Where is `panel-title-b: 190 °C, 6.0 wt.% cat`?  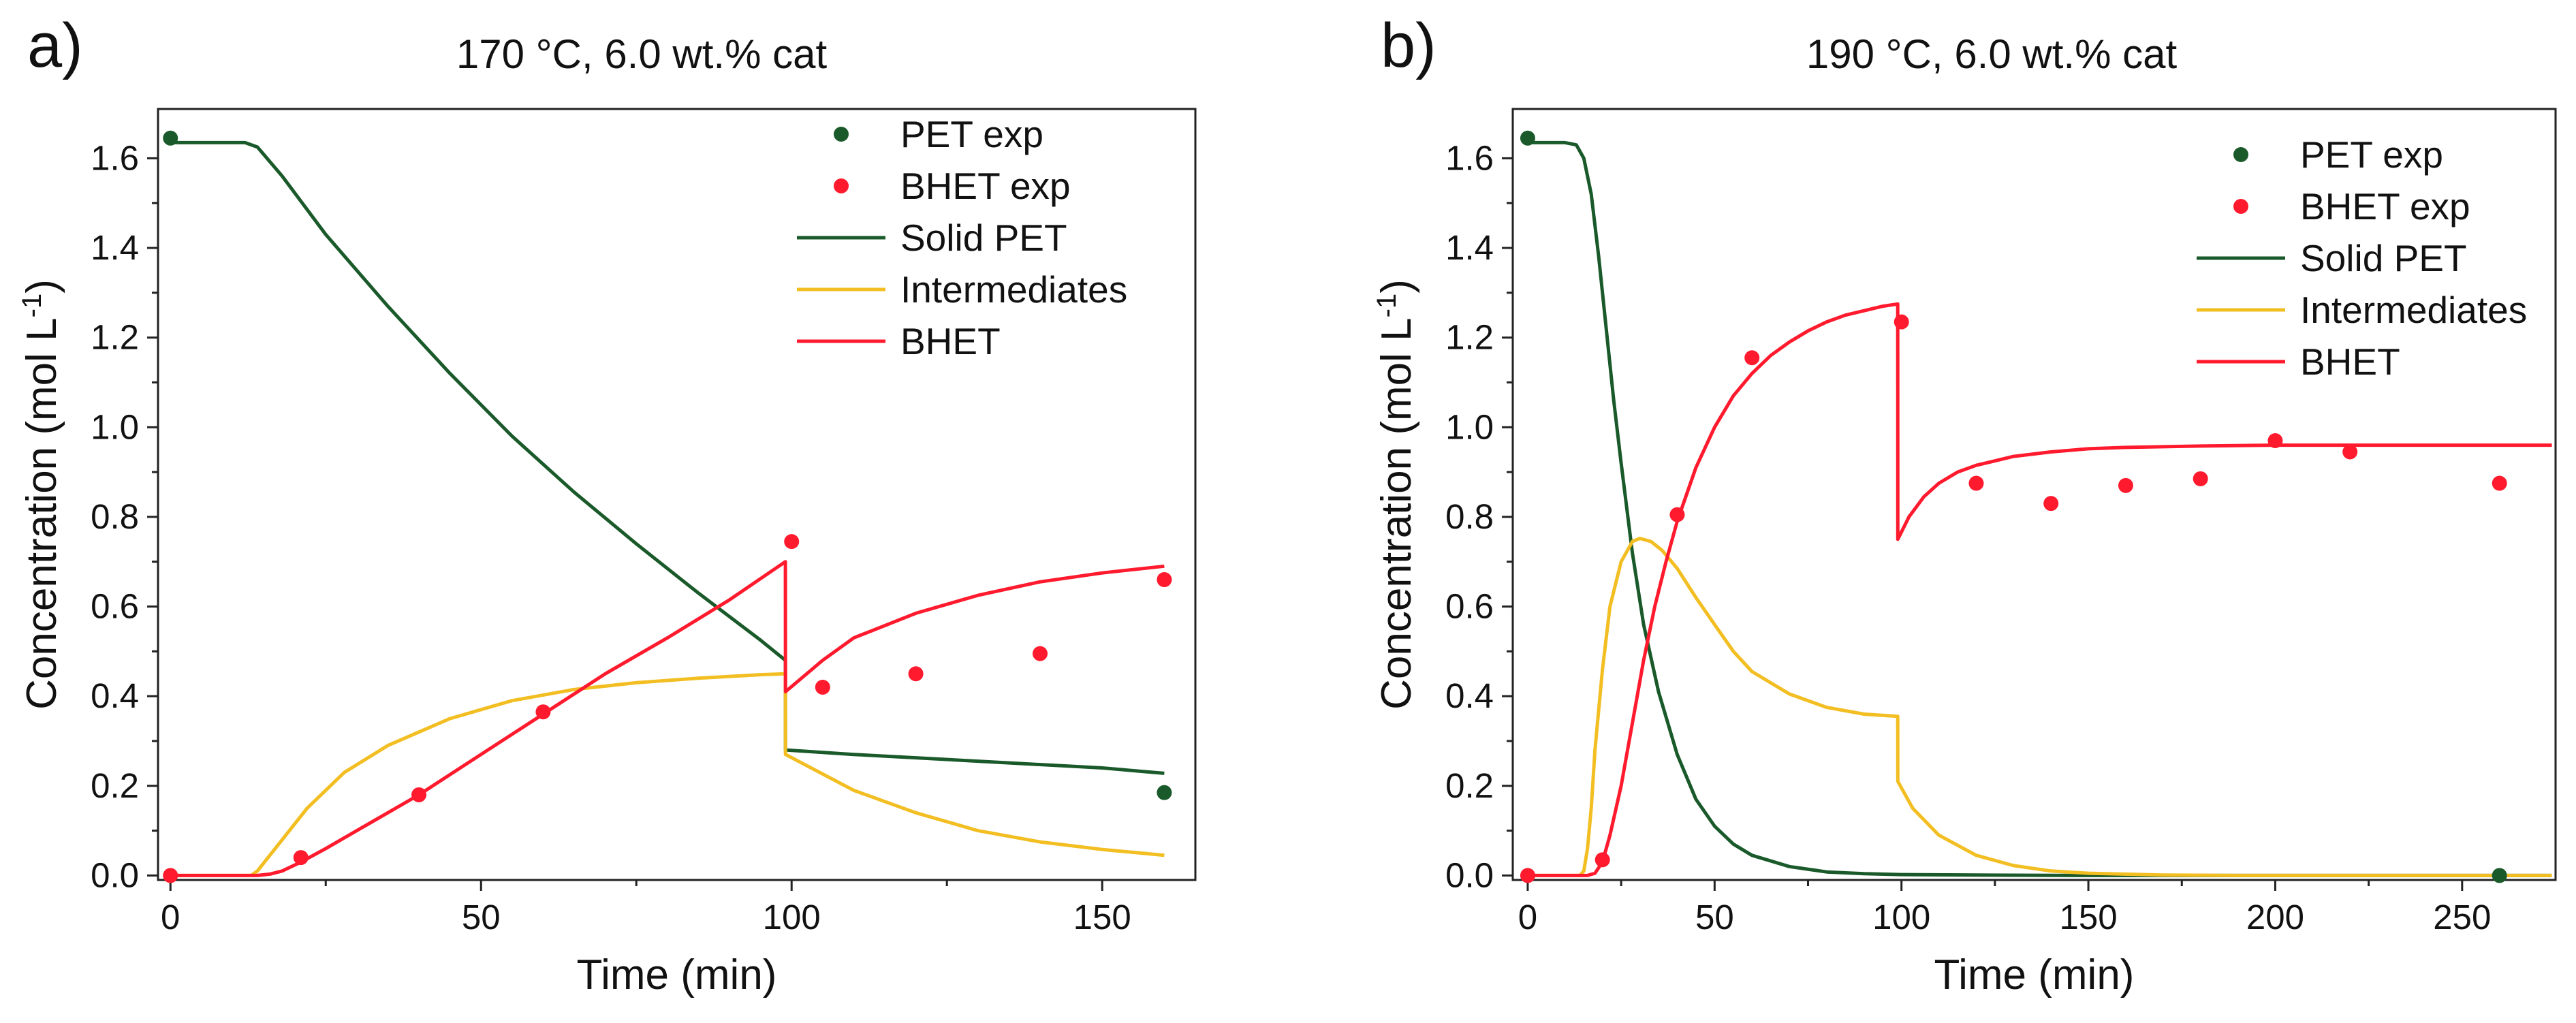
panel-title-b: 190 °C, 6.0 wt.% cat is located at coordinates (1992, 54).